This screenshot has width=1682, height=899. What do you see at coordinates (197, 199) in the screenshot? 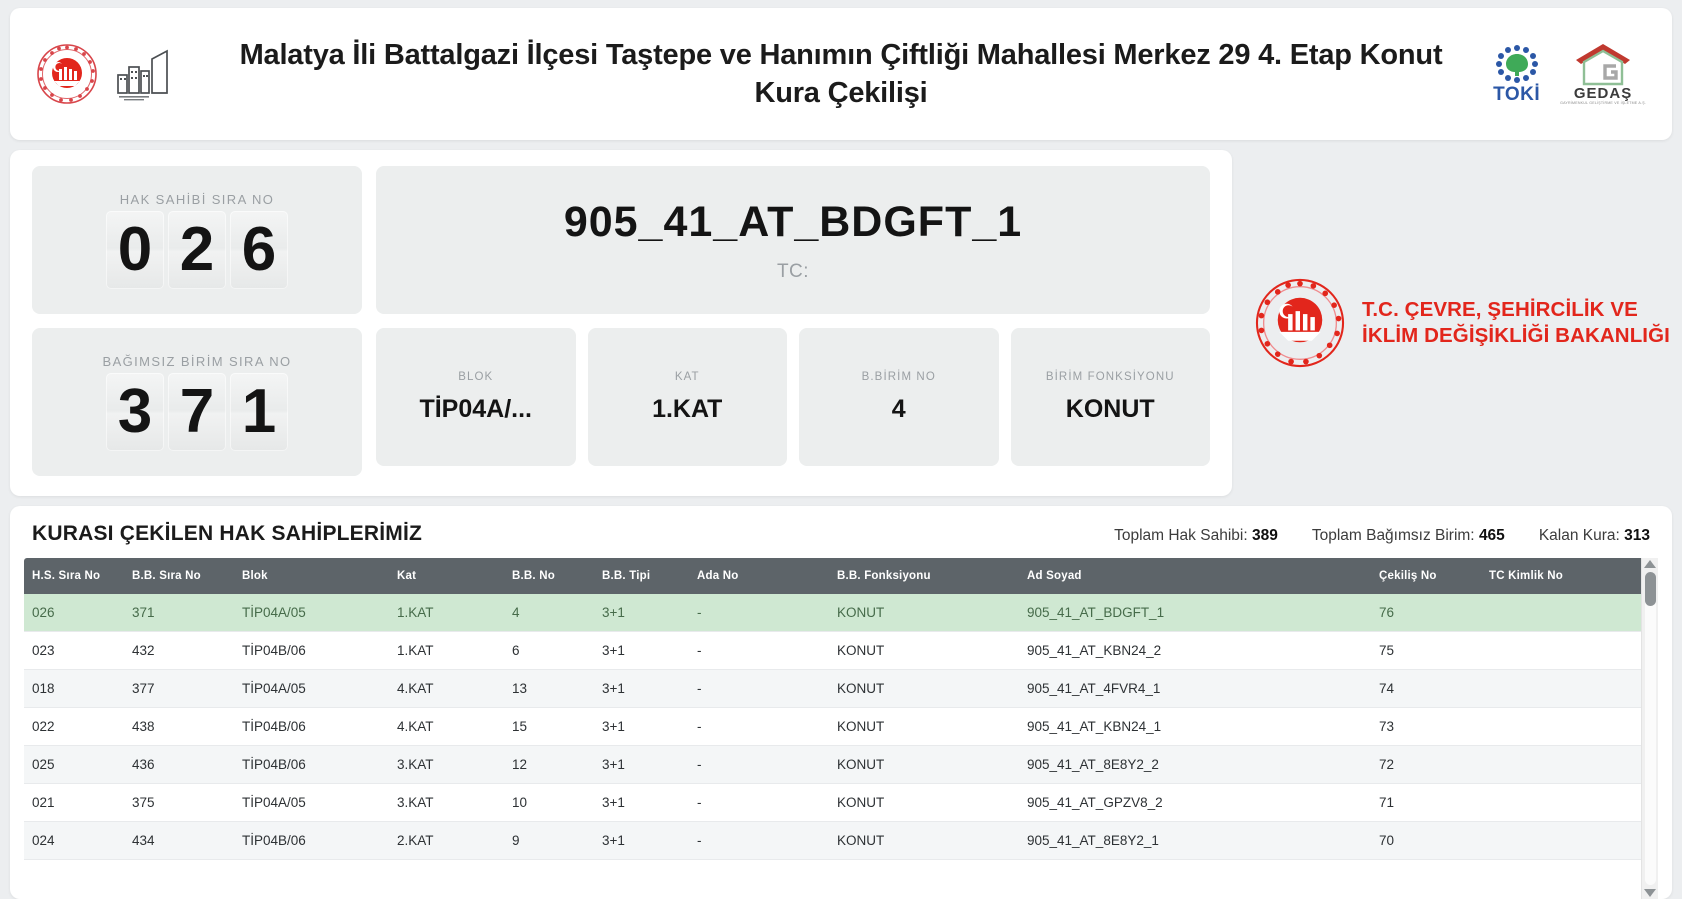
I see `owner-order-label: HAK SAHİBİ SIRA NO` at bounding box center [197, 199].